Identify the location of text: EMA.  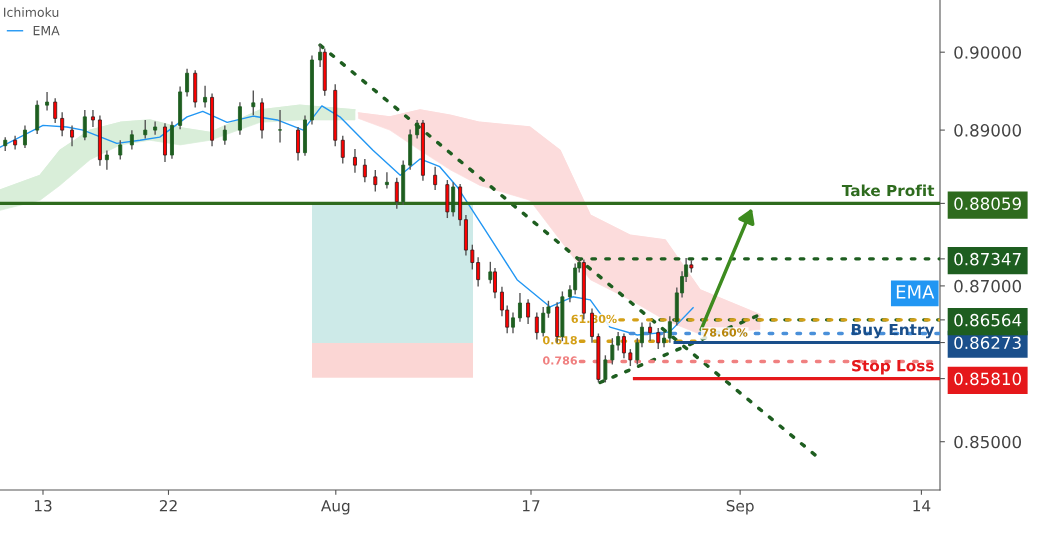
(915, 292).